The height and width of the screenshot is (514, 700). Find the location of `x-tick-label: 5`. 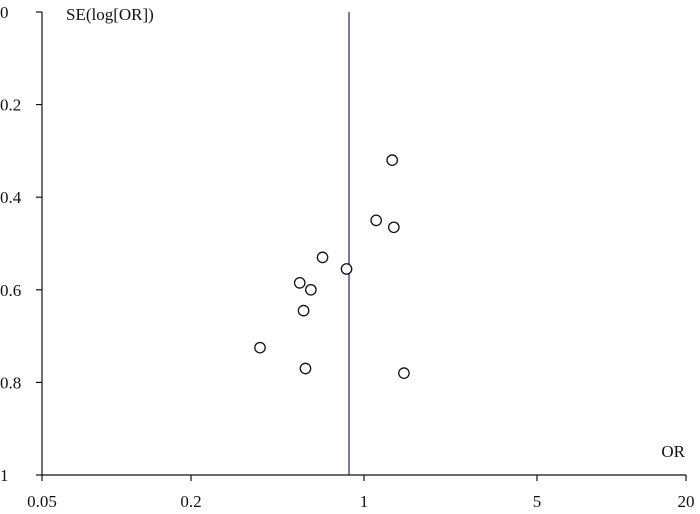

x-tick-label: 5 is located at coordinates (537, 501).